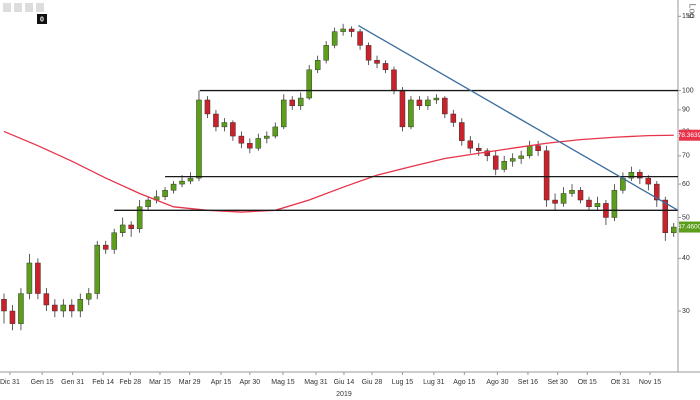  Describe the element at coordinates (10, 382) in the screenshot. I see `x-tick-label: Dic 31` at that location.